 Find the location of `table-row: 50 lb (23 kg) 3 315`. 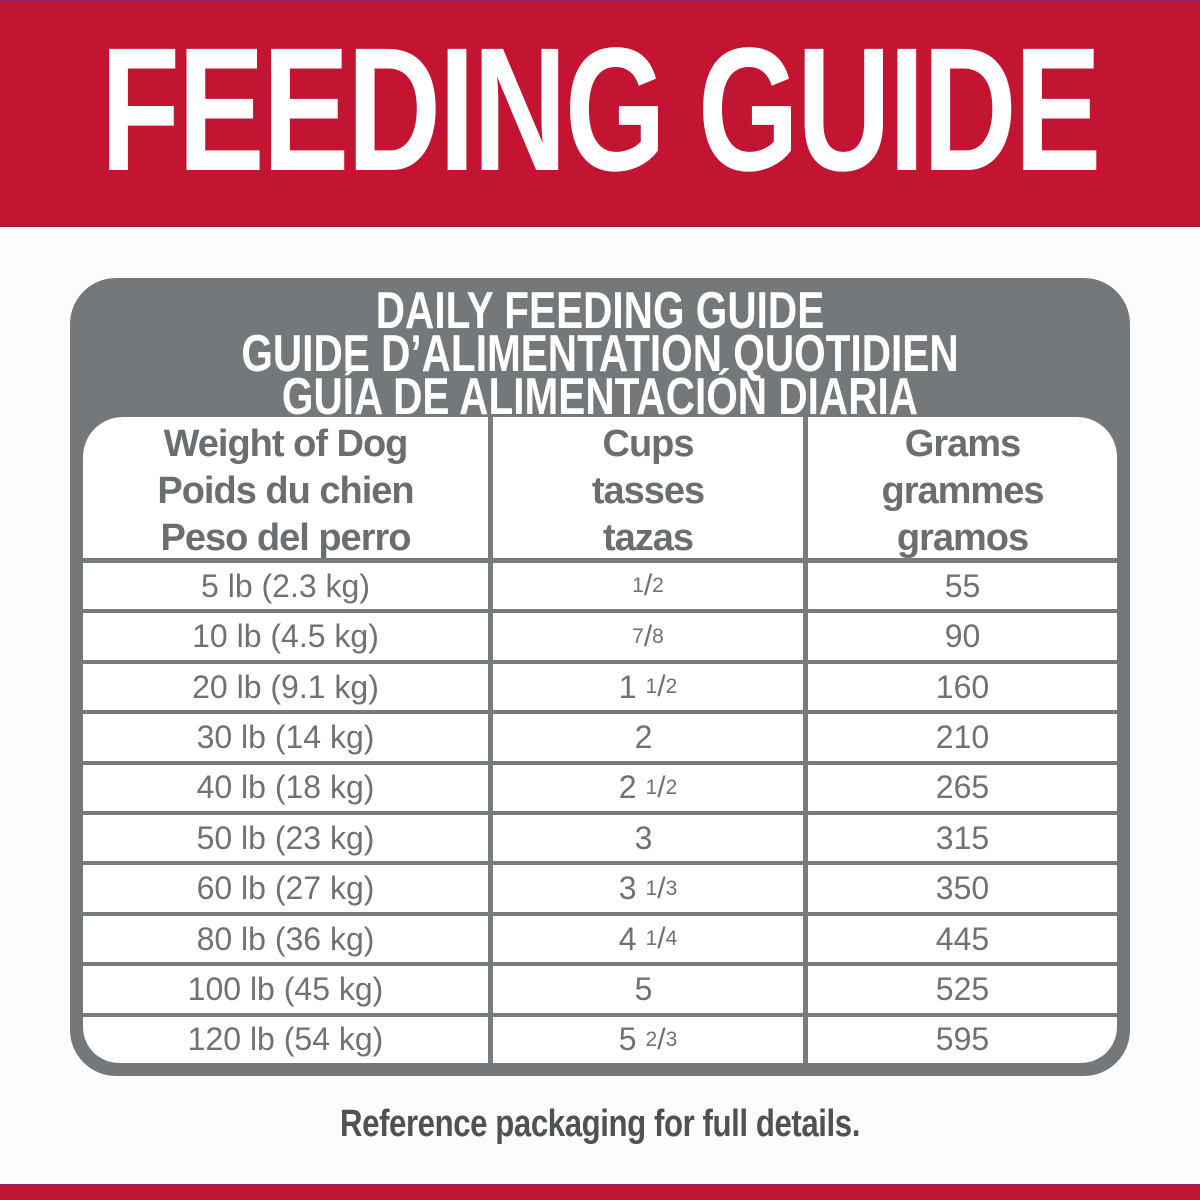

table-row: 50 lb (23 kg) 3 315 is located at coordinates (600, 836).